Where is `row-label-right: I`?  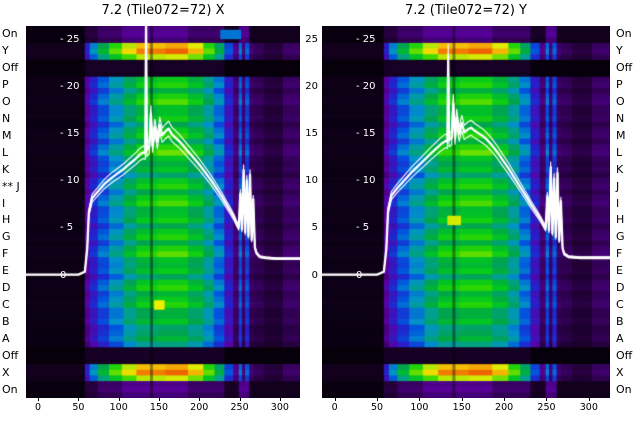
row-label-right: I is located at coordinates (618, 203).